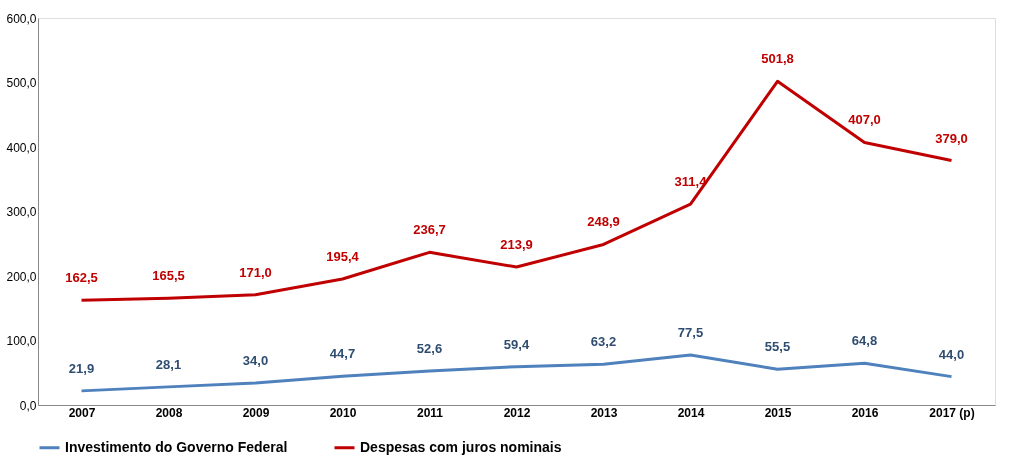 This screenshot has height=476, width=1032. Describe the element at coordinates (461, 446) in the screenshot. I see `legend-label: Despesas com juros nominais` at that location.